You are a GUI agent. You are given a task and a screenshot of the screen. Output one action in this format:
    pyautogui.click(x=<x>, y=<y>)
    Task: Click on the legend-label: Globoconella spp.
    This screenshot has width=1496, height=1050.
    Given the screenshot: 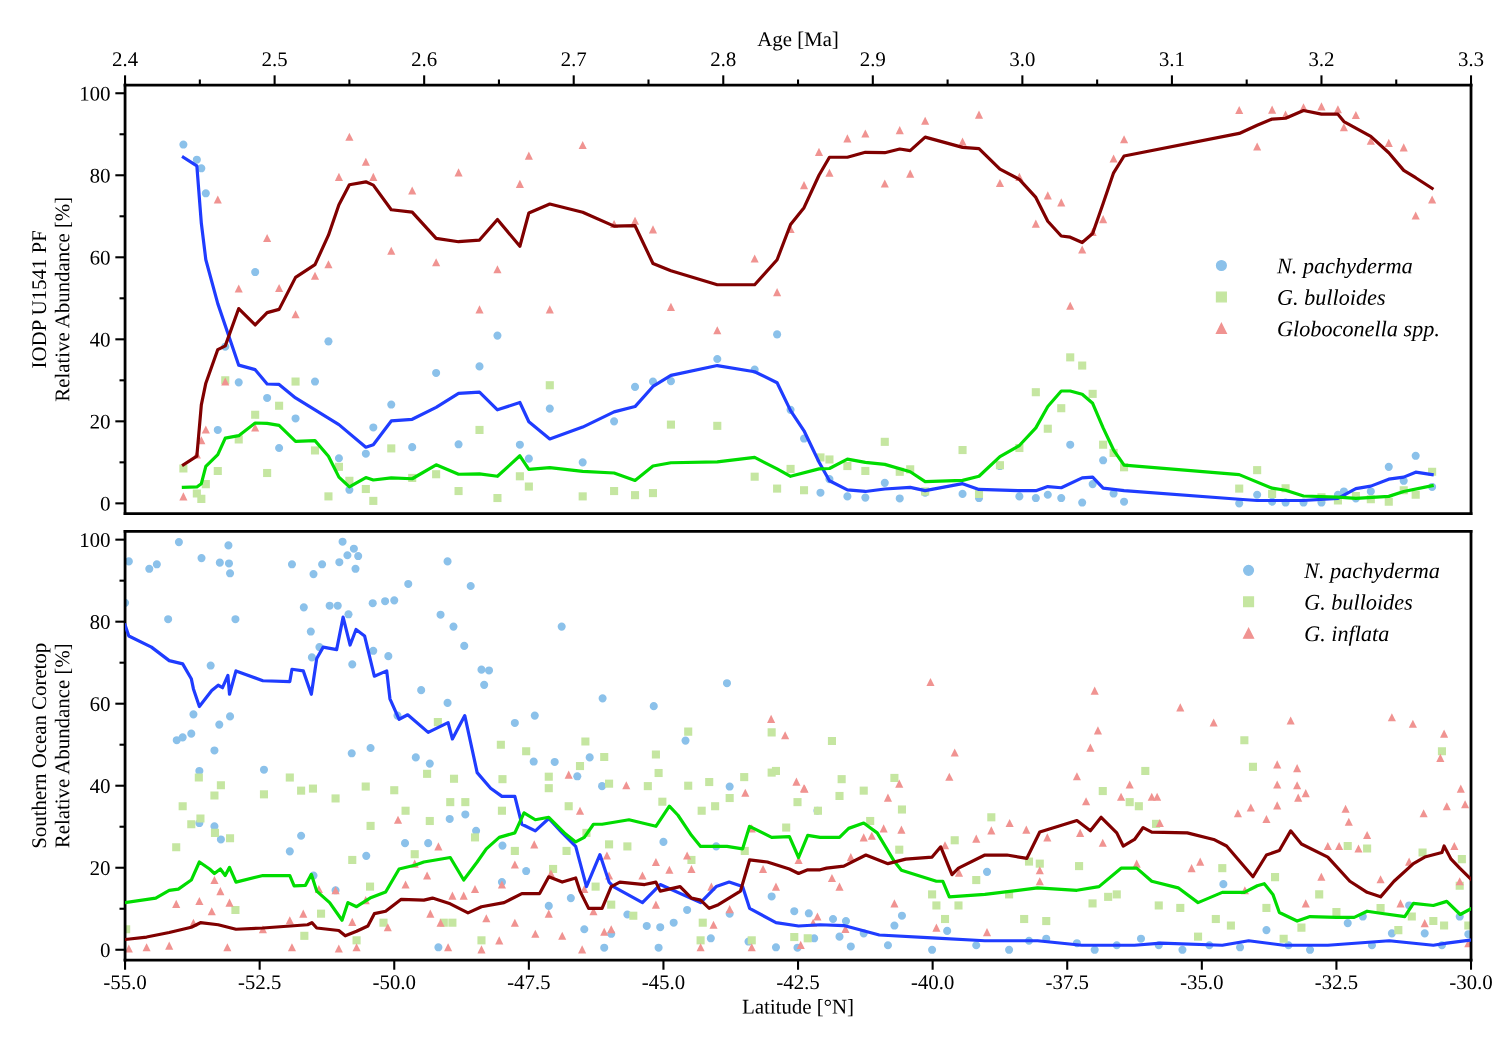 What is the action you would take?
    pyautogui.click(x=1358, y=330)
    